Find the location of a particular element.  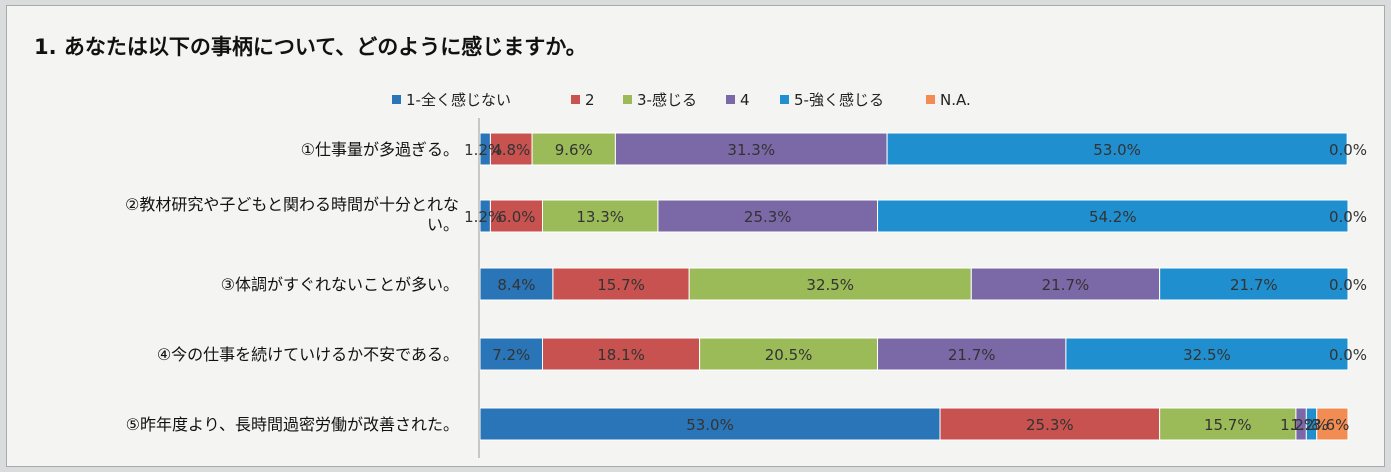

category-label: ①仕事量が多過ぎる。 is located at coordinates (380, 149).